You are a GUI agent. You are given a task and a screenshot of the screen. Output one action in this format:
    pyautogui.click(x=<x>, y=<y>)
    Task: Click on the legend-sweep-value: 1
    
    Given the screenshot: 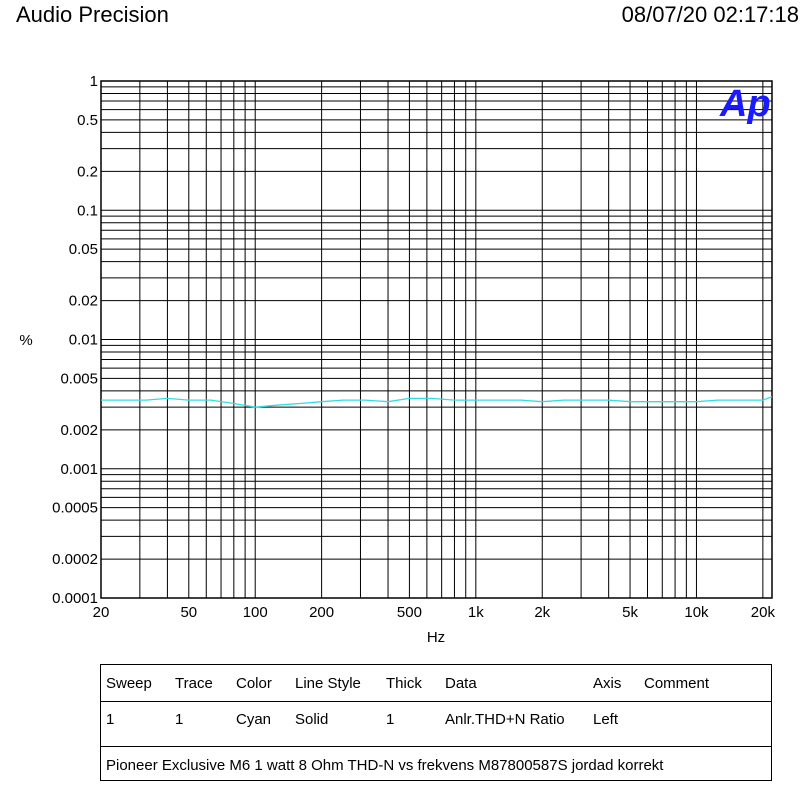 What is the action you would take?
    pyautogui.click(x=110, y=719)
    